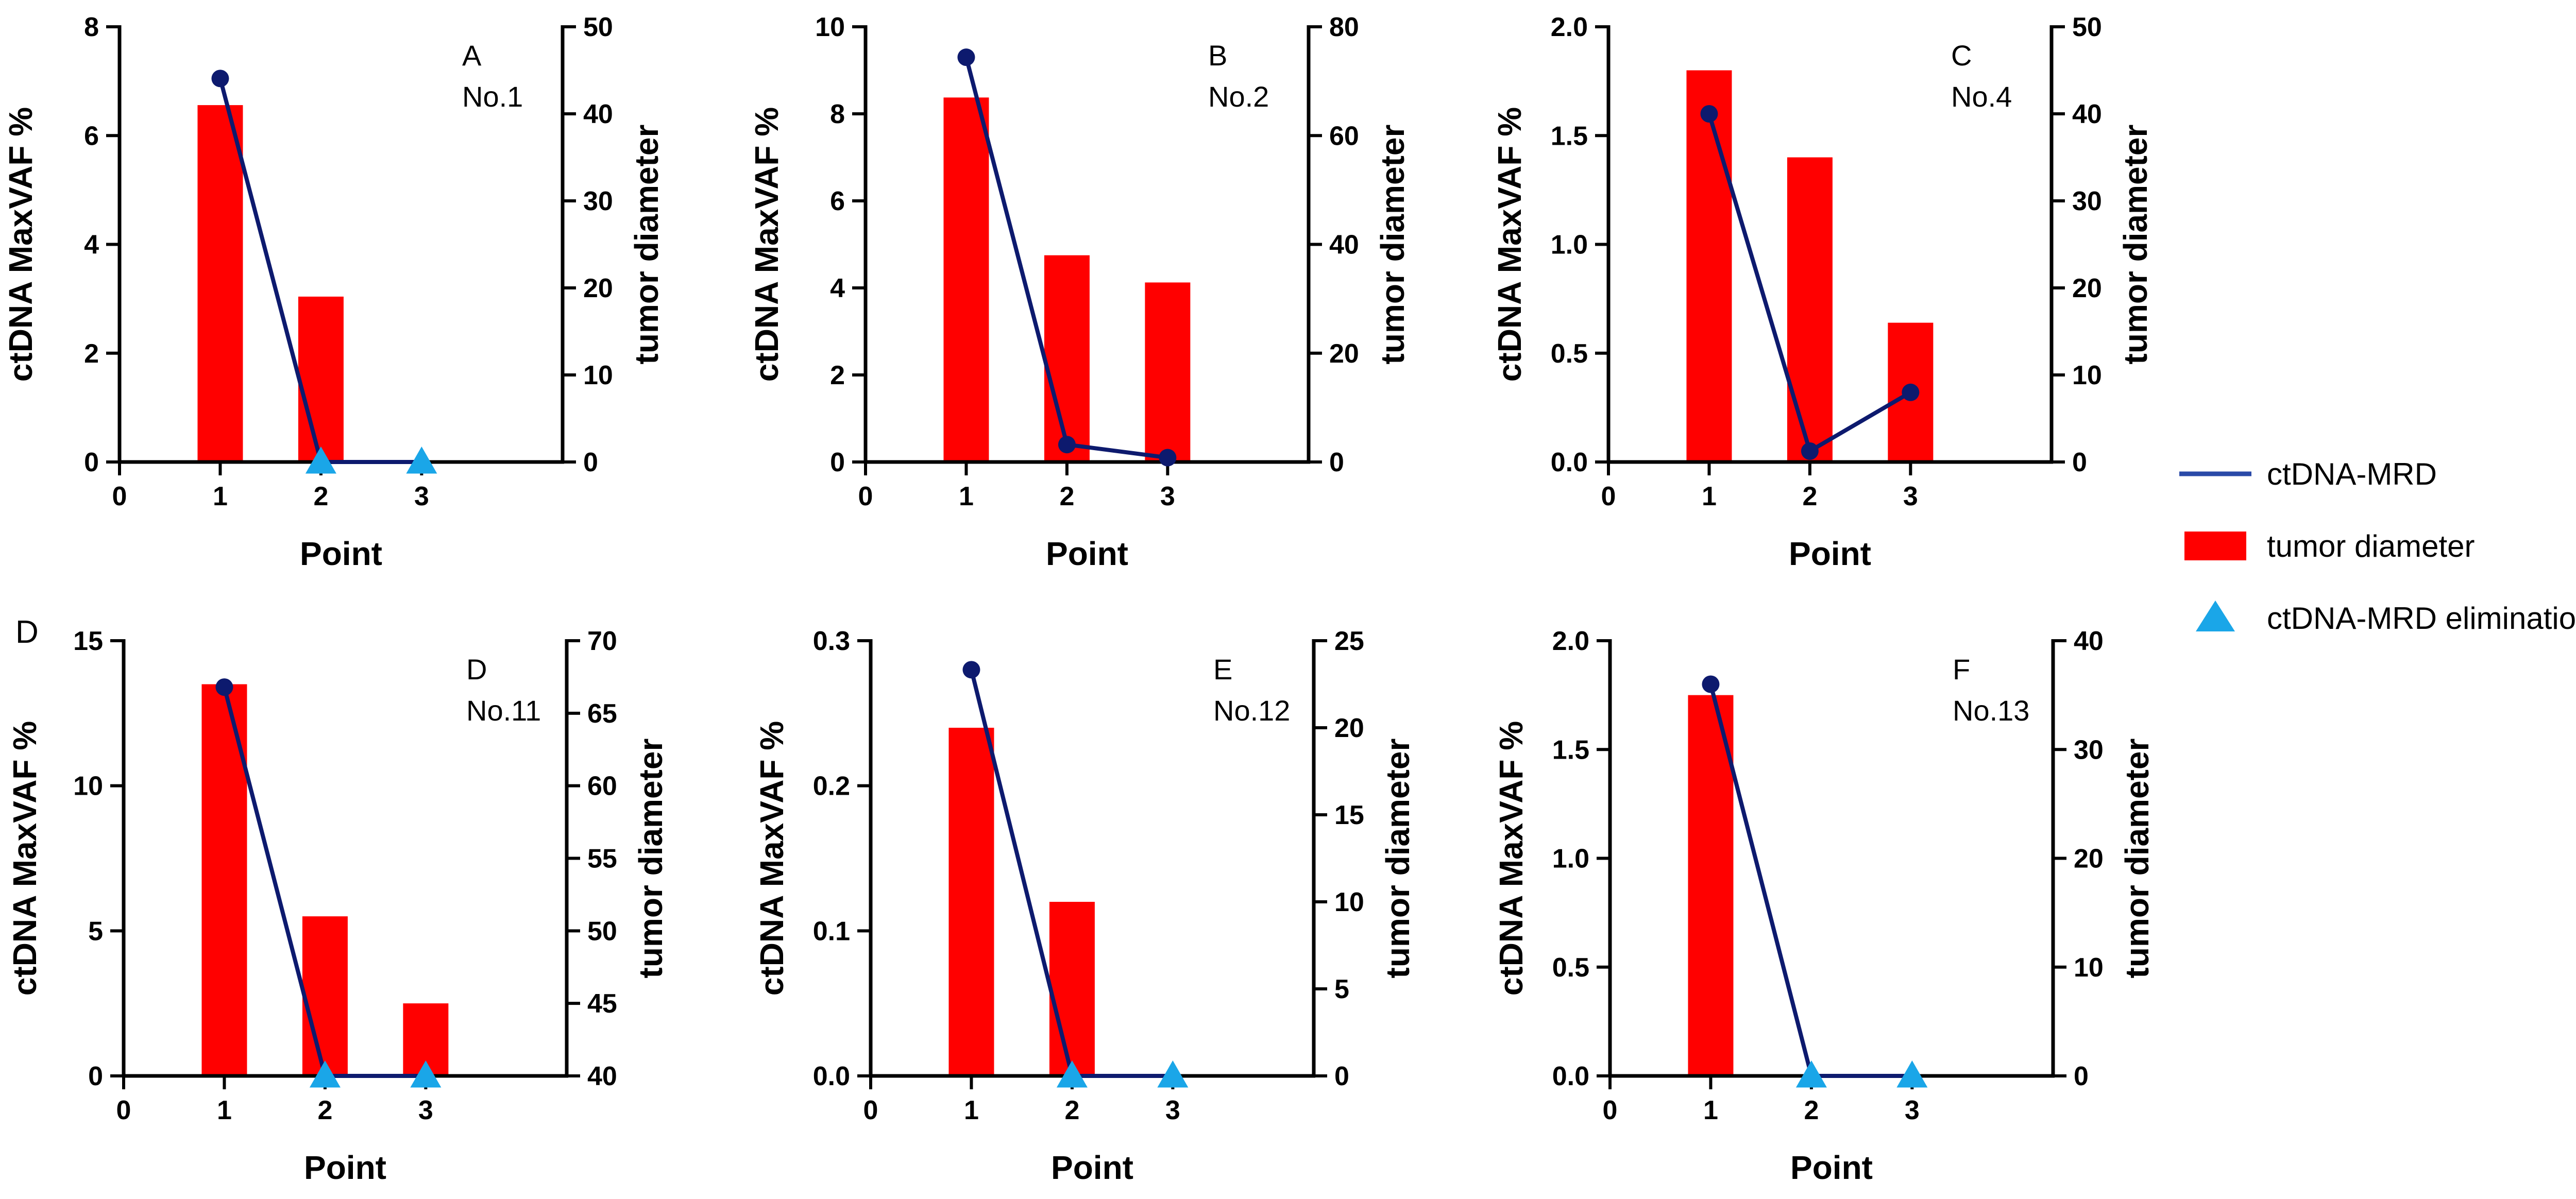  What do you see at coordinates (1252, 710) in the screenshot?
I see `panel-case: No.12` at bounding box center [1252, 710].